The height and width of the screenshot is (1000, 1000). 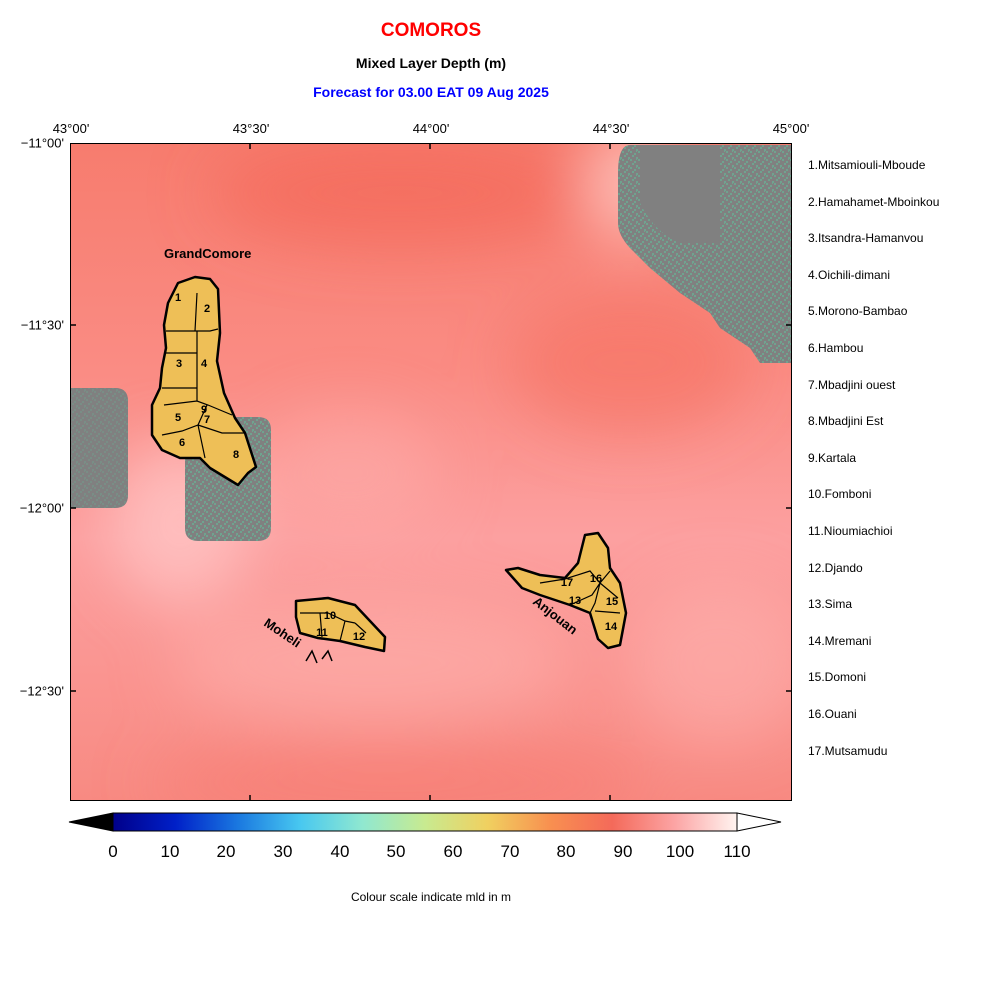 What do you see at coordinates (204, 364) in the screenshot?
I see `region-number-4: 4` at bounding box center [204, 364].